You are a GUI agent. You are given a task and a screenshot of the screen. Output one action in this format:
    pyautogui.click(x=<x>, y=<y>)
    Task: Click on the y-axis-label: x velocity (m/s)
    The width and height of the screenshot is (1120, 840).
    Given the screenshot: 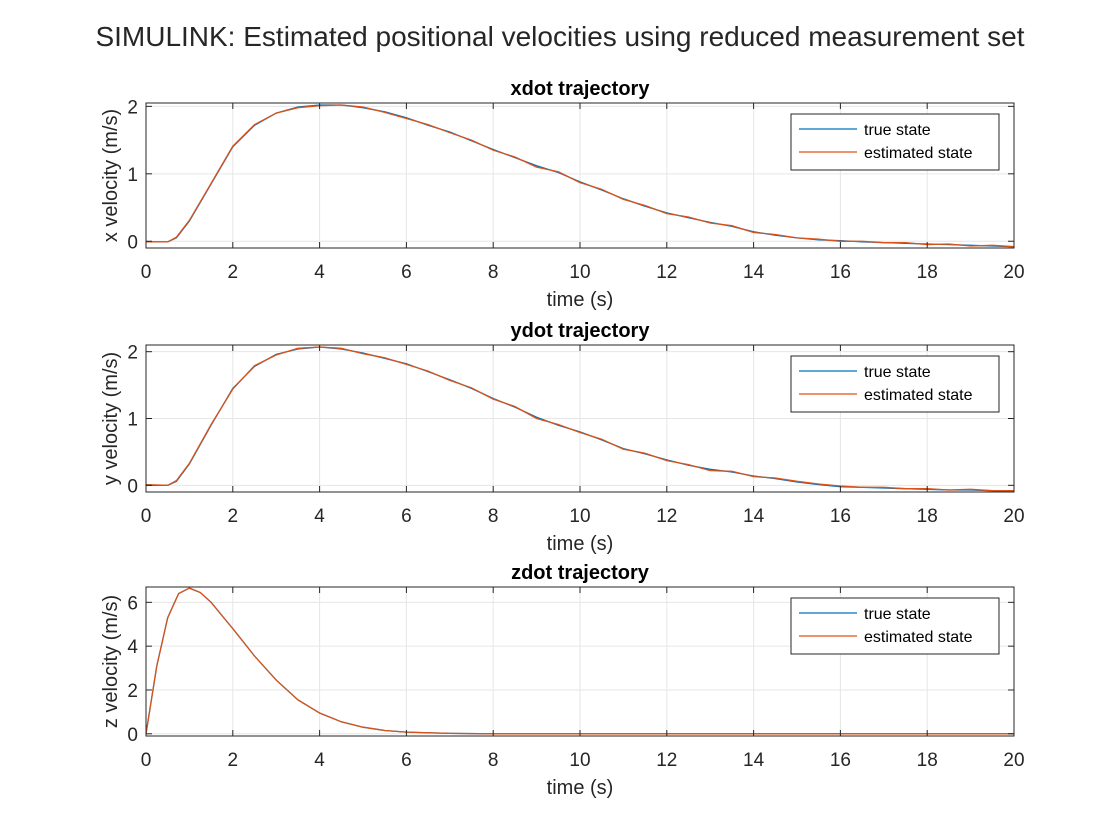 What is the action you would take?
    pyautogui.click(x=111, y=175)
    